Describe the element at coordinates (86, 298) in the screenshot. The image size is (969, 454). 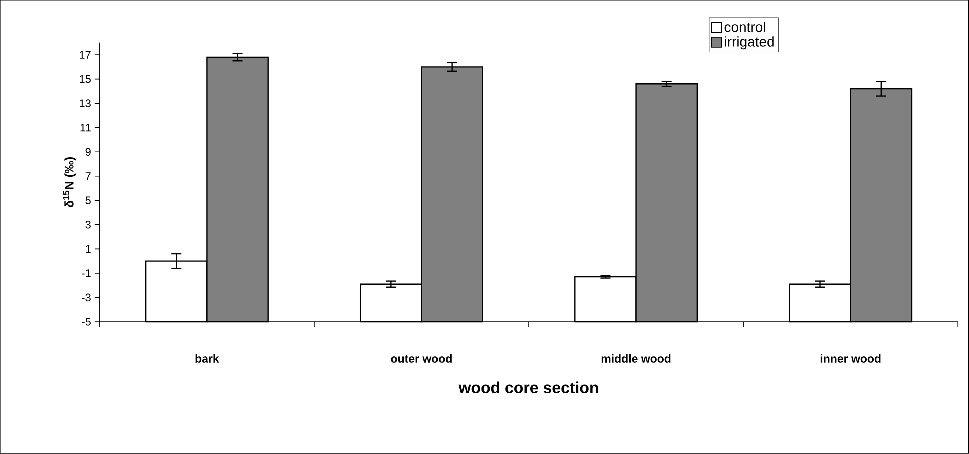
I see `y-tick-label: -3` at that location.